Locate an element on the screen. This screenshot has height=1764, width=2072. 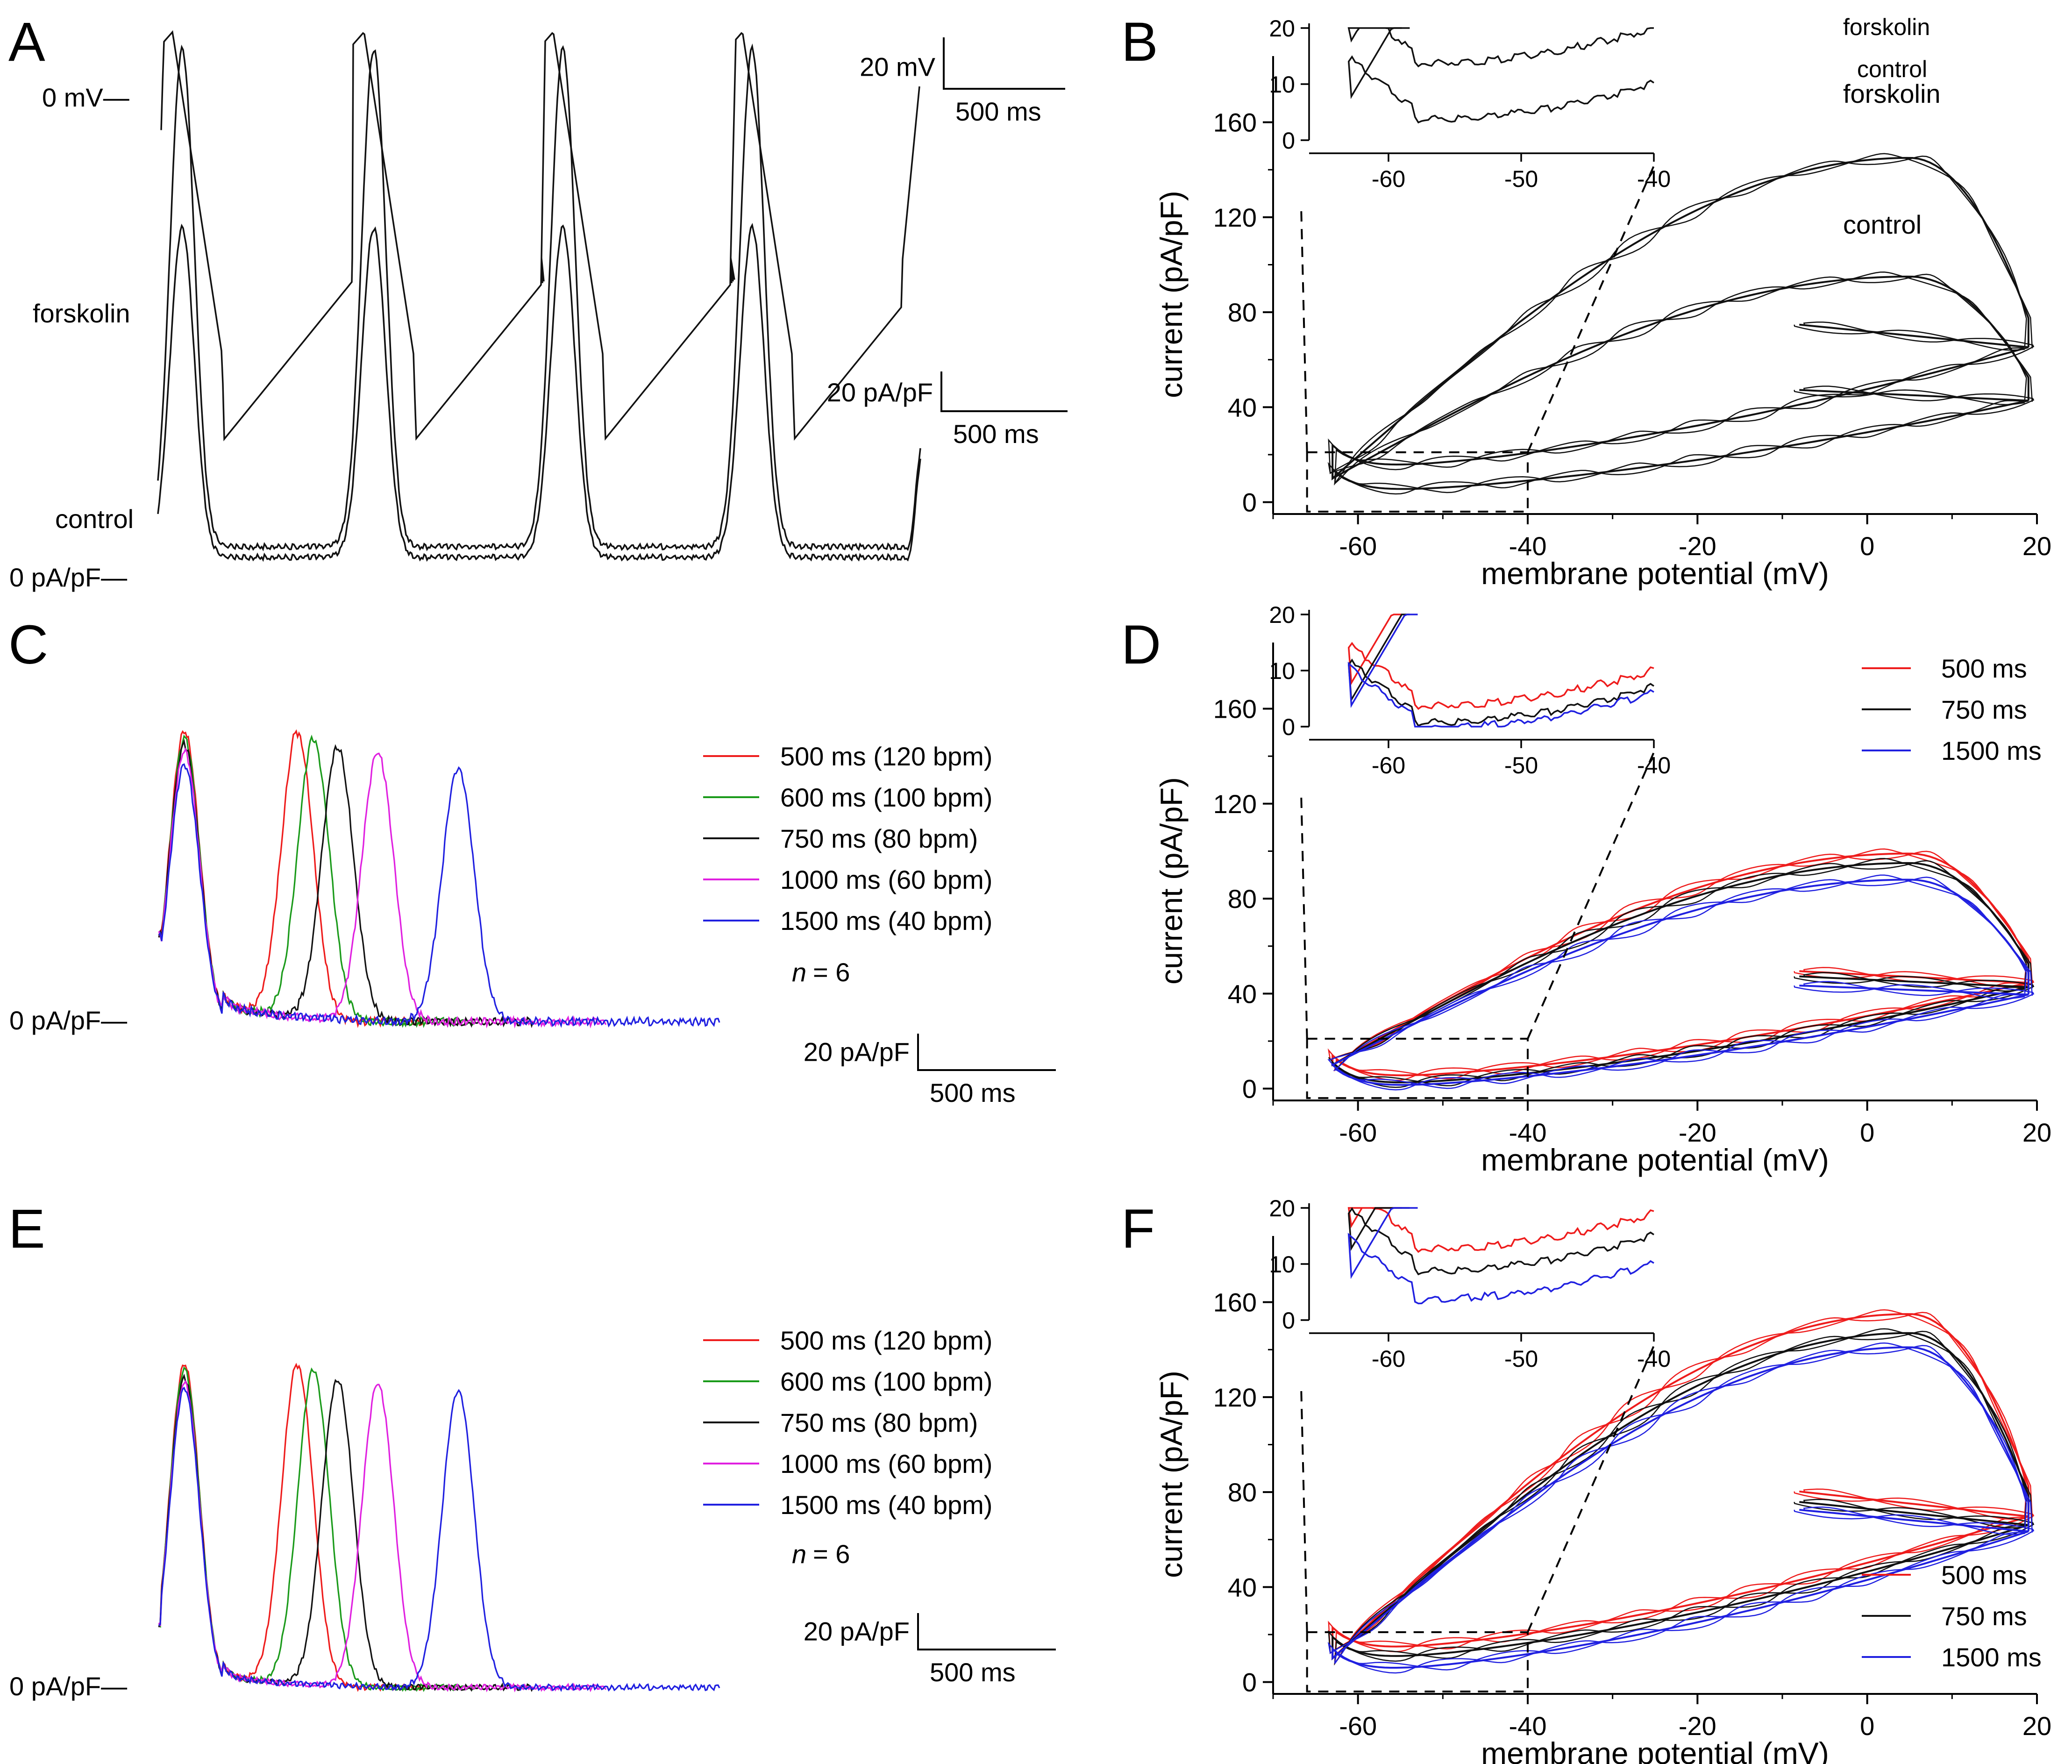
inset-x-tick-label: -60 is located at coordinates (1388, 179).